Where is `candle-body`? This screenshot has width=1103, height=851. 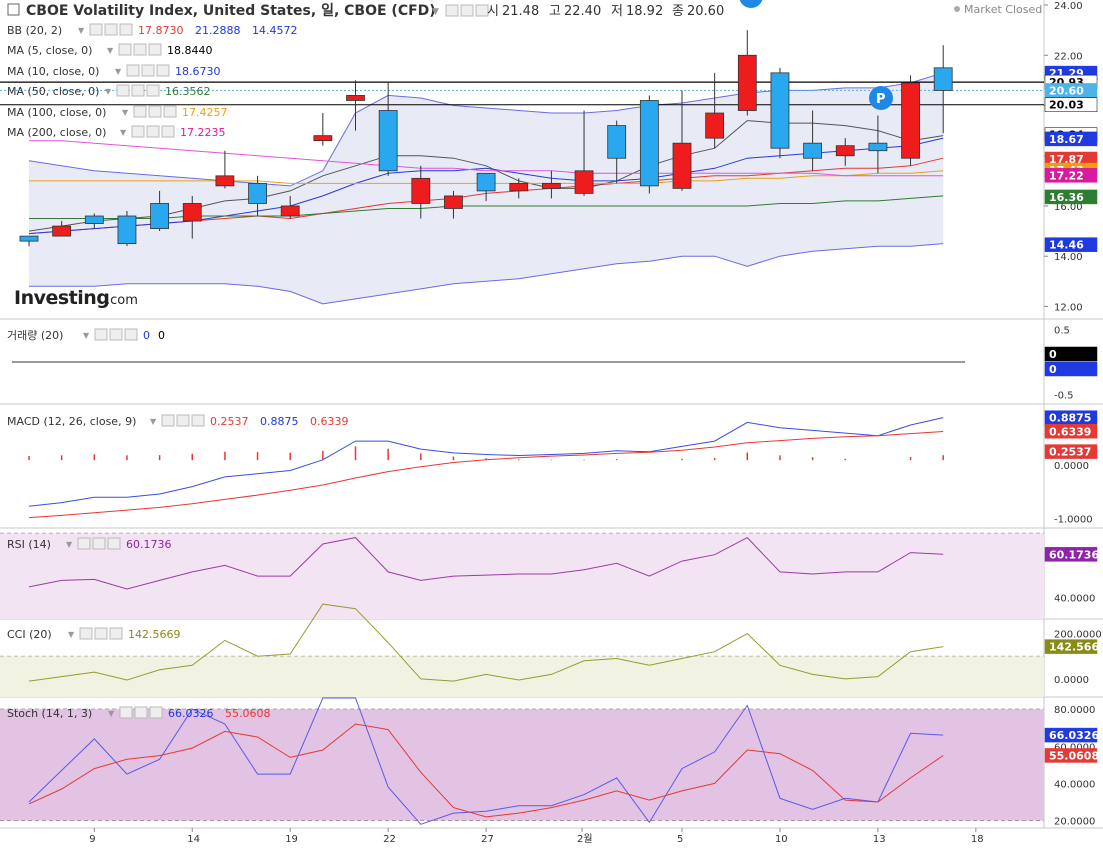 candle-body is located at coordinates (94, 219).